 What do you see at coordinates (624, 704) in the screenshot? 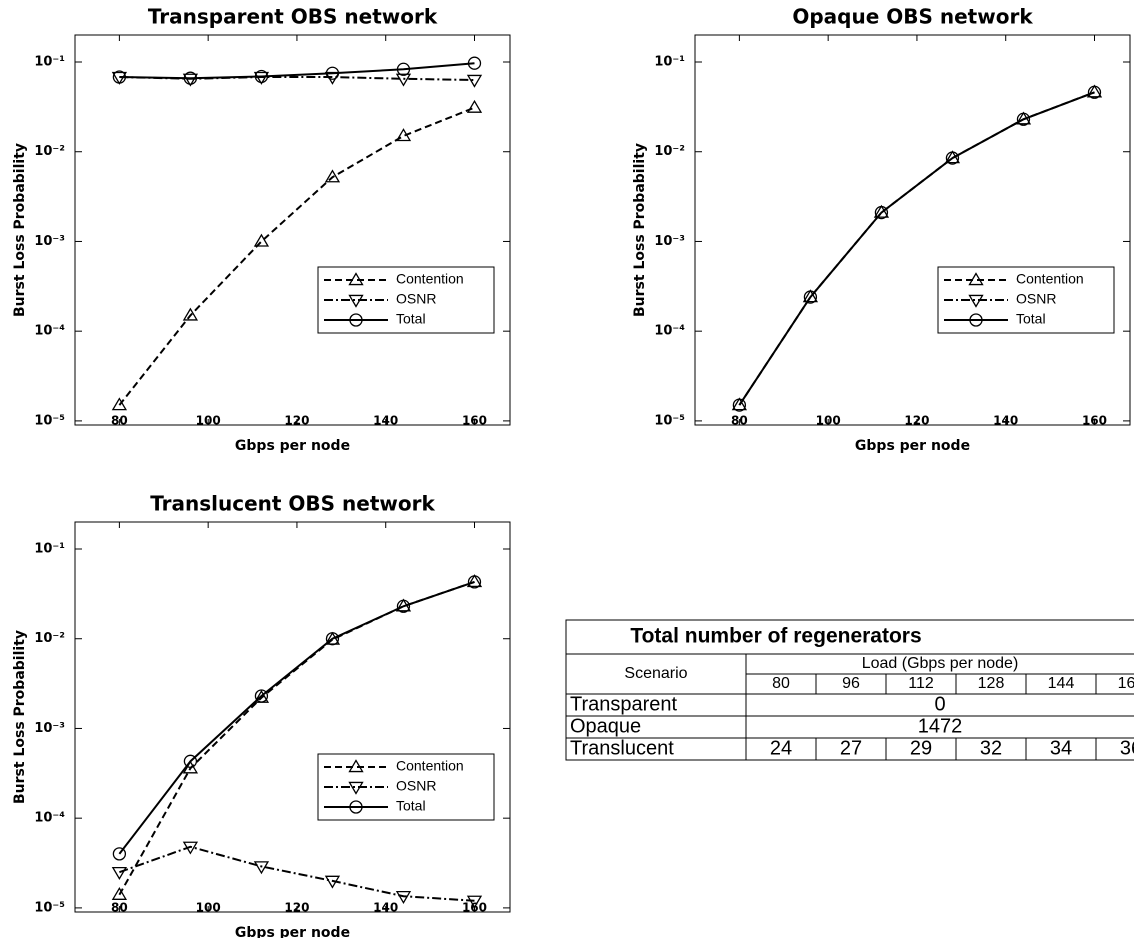
I see `cell-text: Transparent` at bounding box center [624, 704].